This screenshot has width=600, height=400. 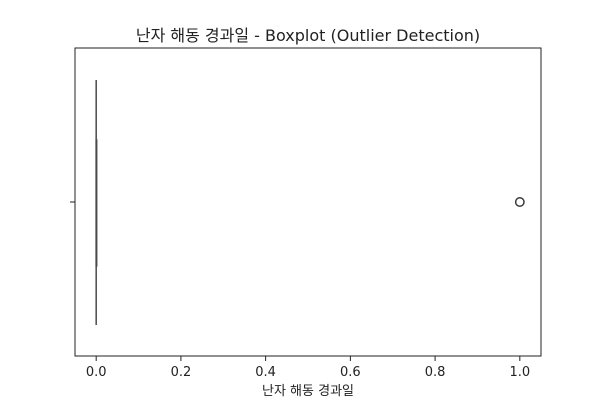 What do you see at coordinates (308, 368) in the screenshot?
I see `x-axis: 0.0 0.2 0.4 0.6 0.8 1.0` at bounding box center [308, 368].